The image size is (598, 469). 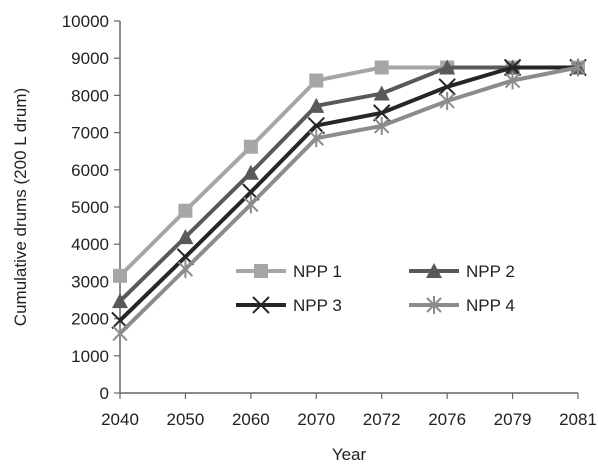 What do you see at coordinates (104, 393) in the screenshot?
I see `y-tick-label: 0` at bounding box center [104, 393].